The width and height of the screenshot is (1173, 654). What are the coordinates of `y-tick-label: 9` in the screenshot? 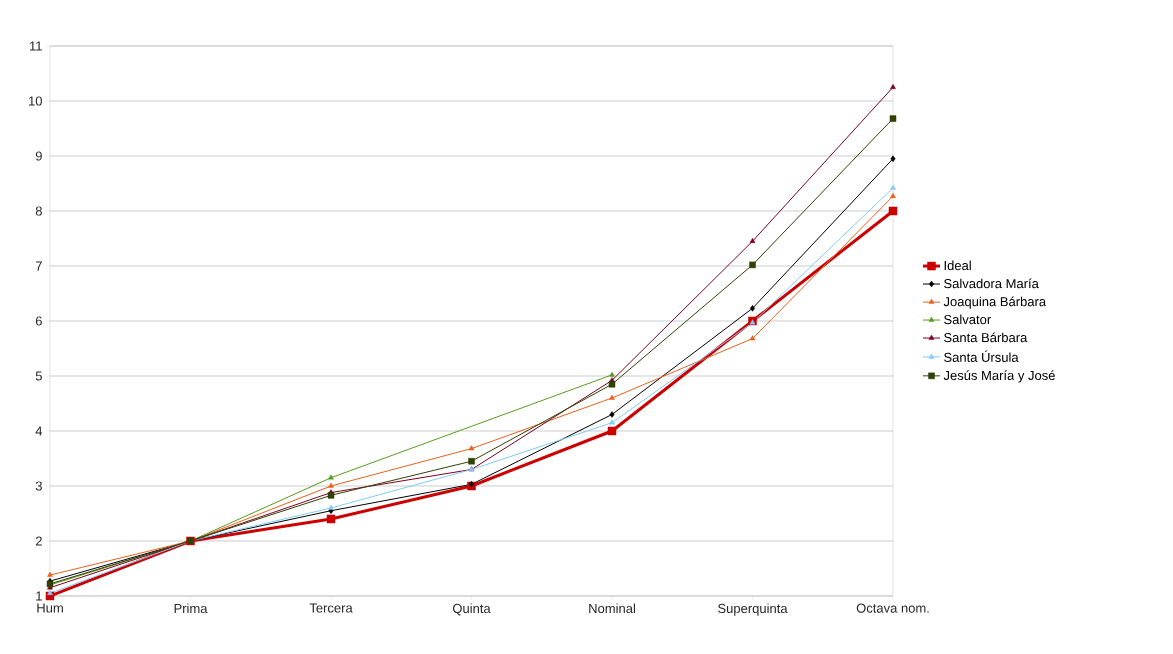 It's located at (38, 156).